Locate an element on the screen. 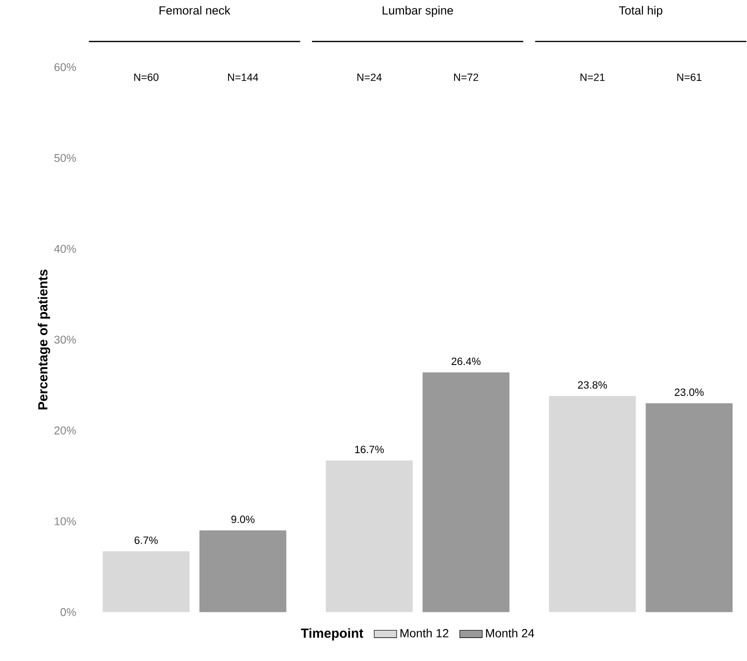  y-tick-label: 30% is located at coordinates (65, 340).